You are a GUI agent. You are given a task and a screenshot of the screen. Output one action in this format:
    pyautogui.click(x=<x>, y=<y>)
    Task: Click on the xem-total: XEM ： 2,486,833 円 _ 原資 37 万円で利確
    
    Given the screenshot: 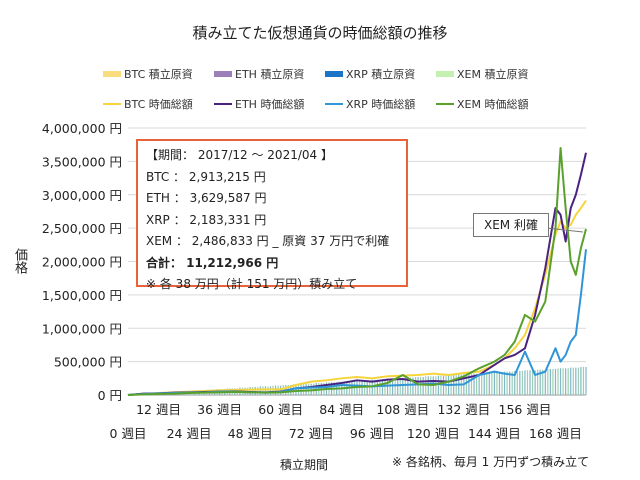 What is the action you would take?
    pyautogui.click(x=268, y=241)
    